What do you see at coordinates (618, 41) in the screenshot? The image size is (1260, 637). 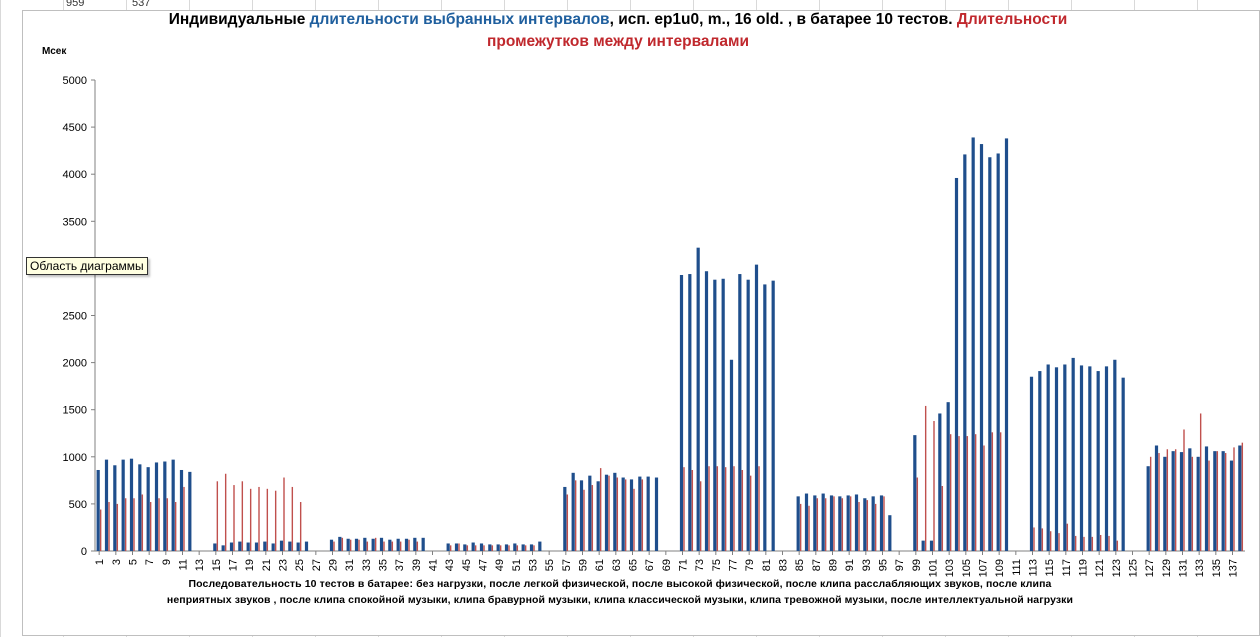 I see `title-part-red-line2: промежутков между интервалами` at bounding box center [618, 41].